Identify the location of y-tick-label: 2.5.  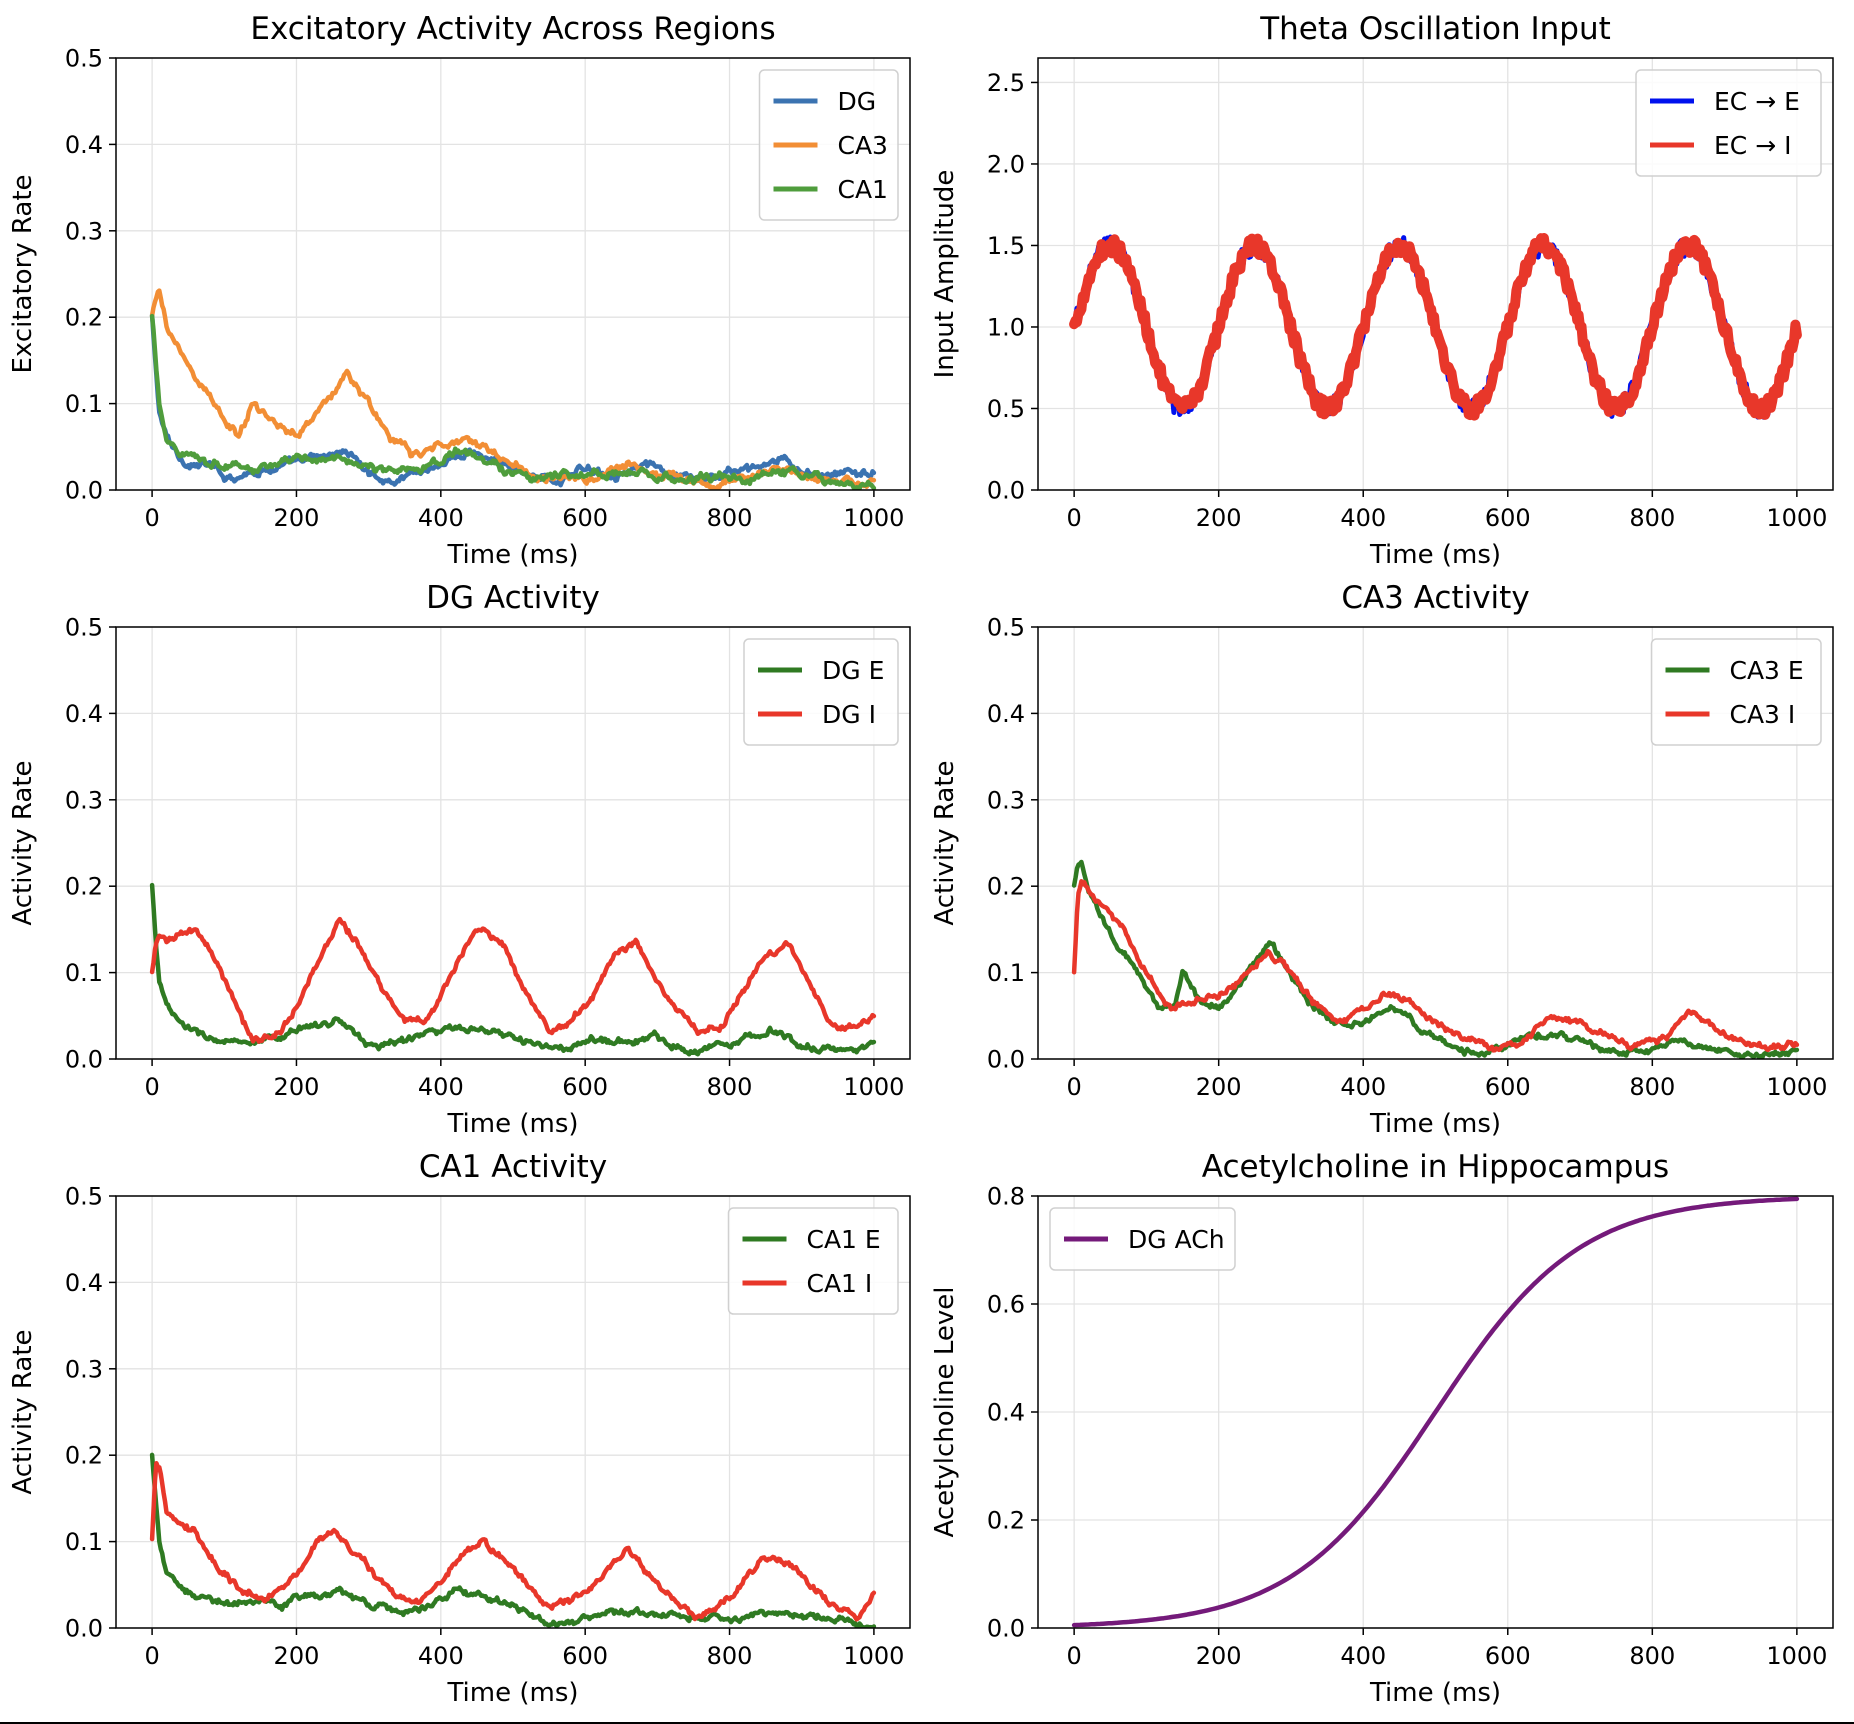
(1006, 83).